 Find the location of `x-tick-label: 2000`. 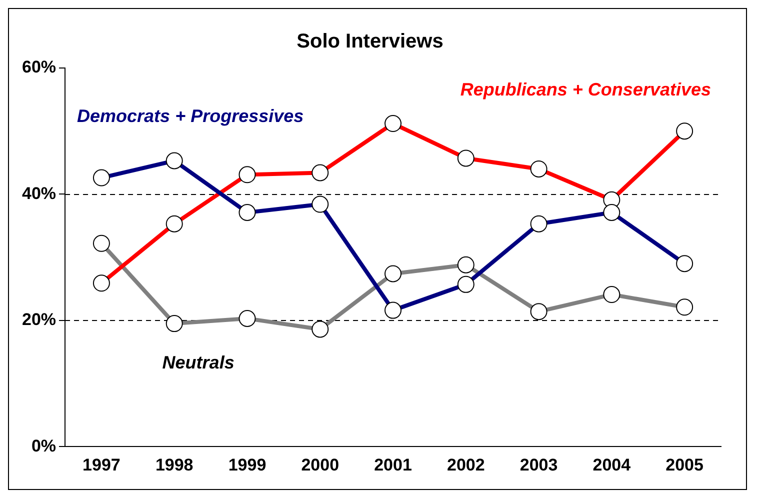

x-tick-label: 2000 is located at coordinates (320, 464).